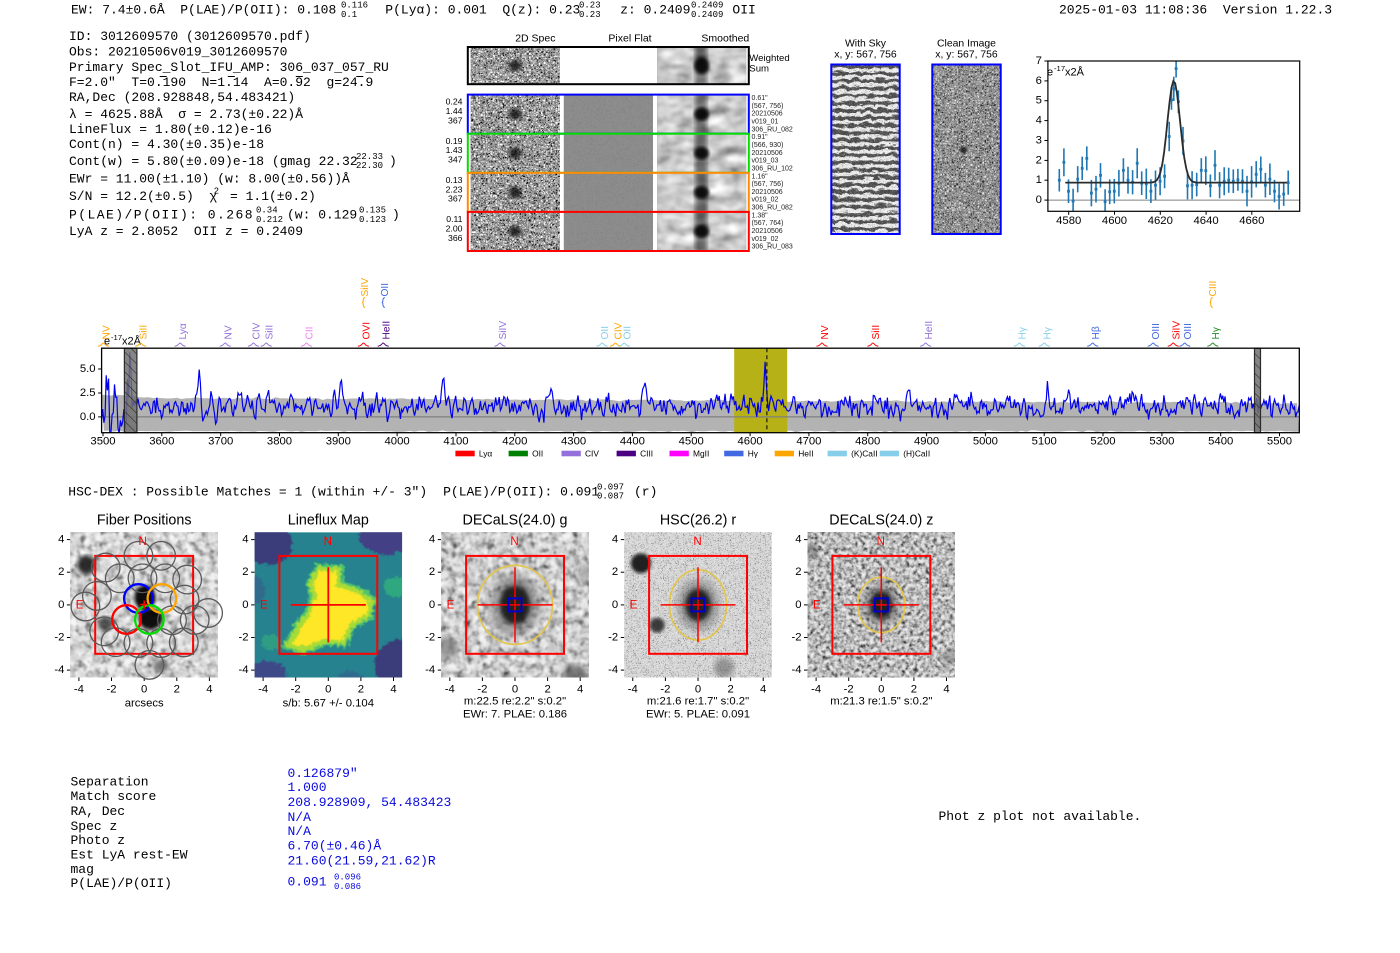  Describe the element at coordinates (354, 6) in the screenshot. I see `svg-text: 0.116` at that location.